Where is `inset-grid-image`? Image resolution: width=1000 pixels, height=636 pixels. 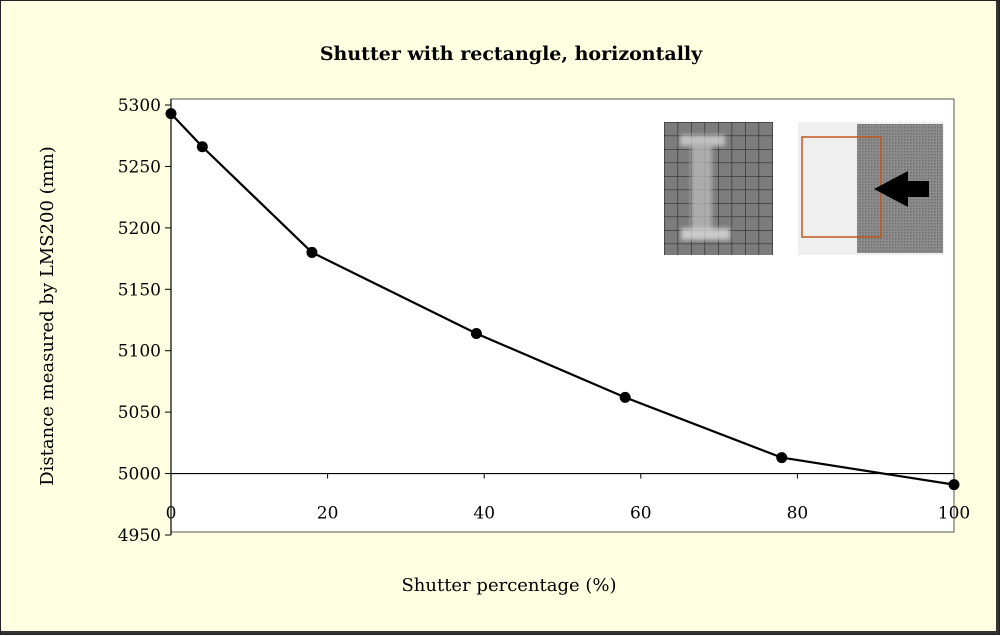 inset-grid-image is located at coordinates (718, 188).